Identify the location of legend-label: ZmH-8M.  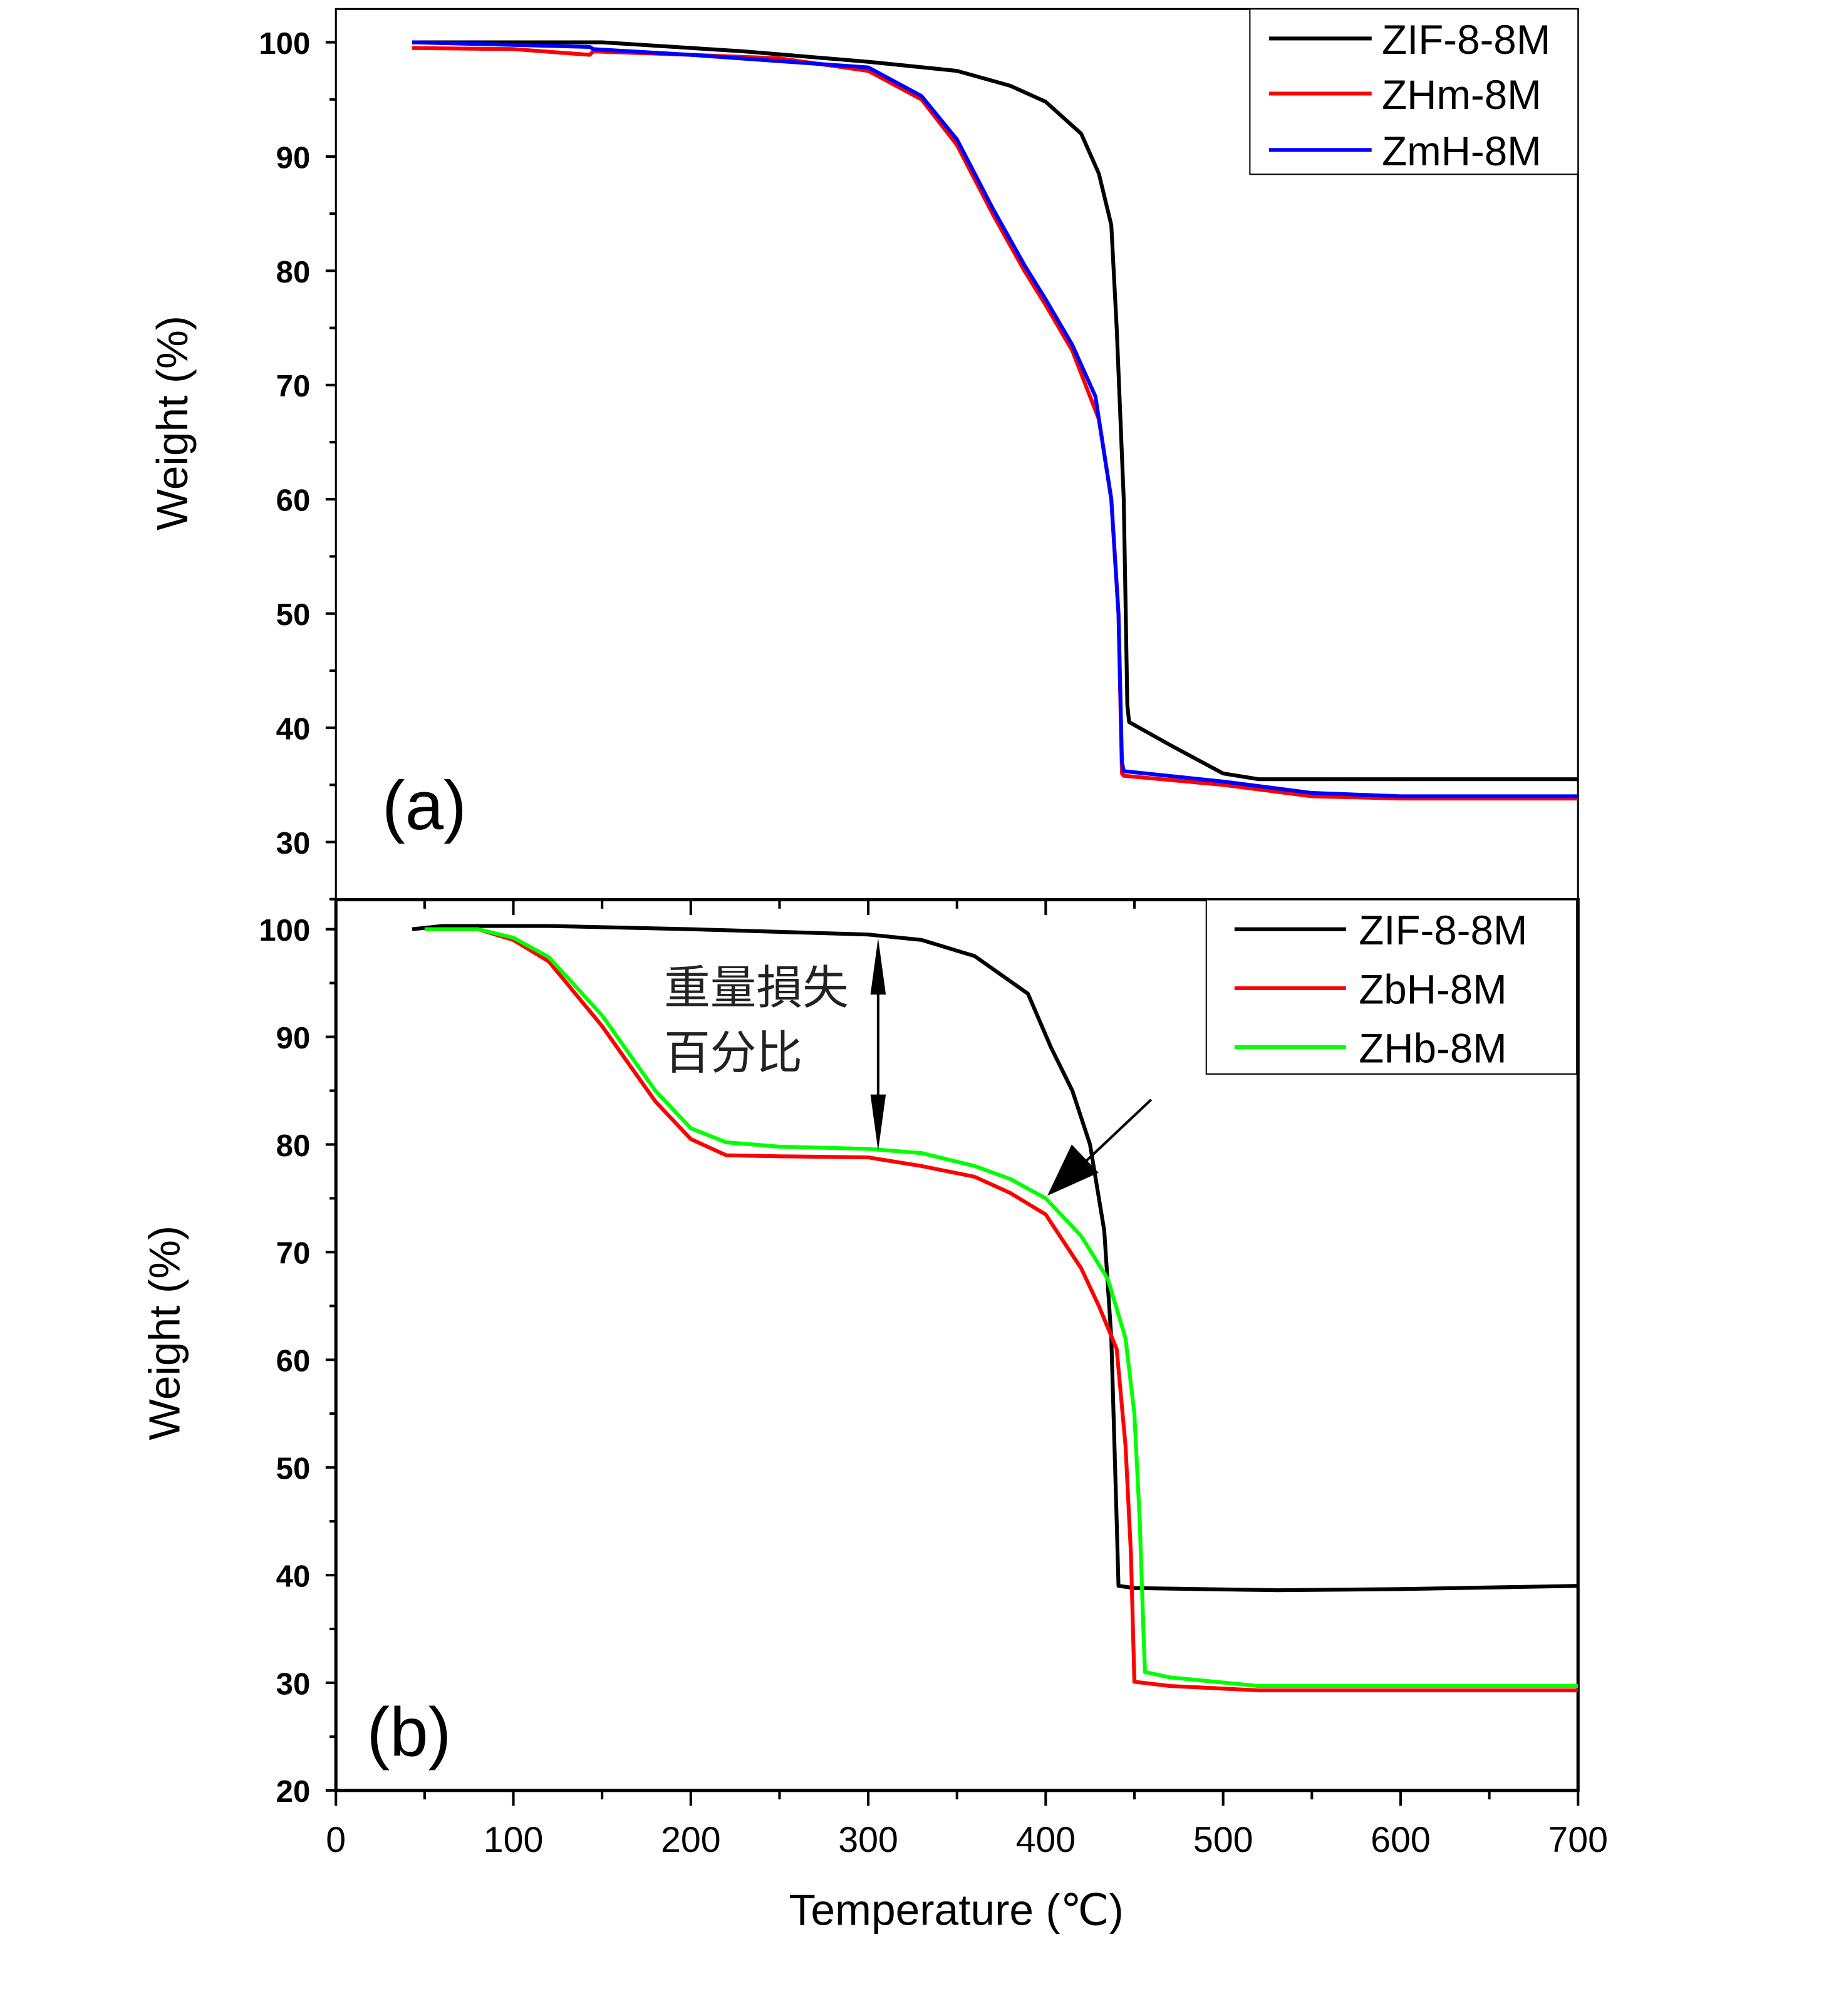
(1462, 151).